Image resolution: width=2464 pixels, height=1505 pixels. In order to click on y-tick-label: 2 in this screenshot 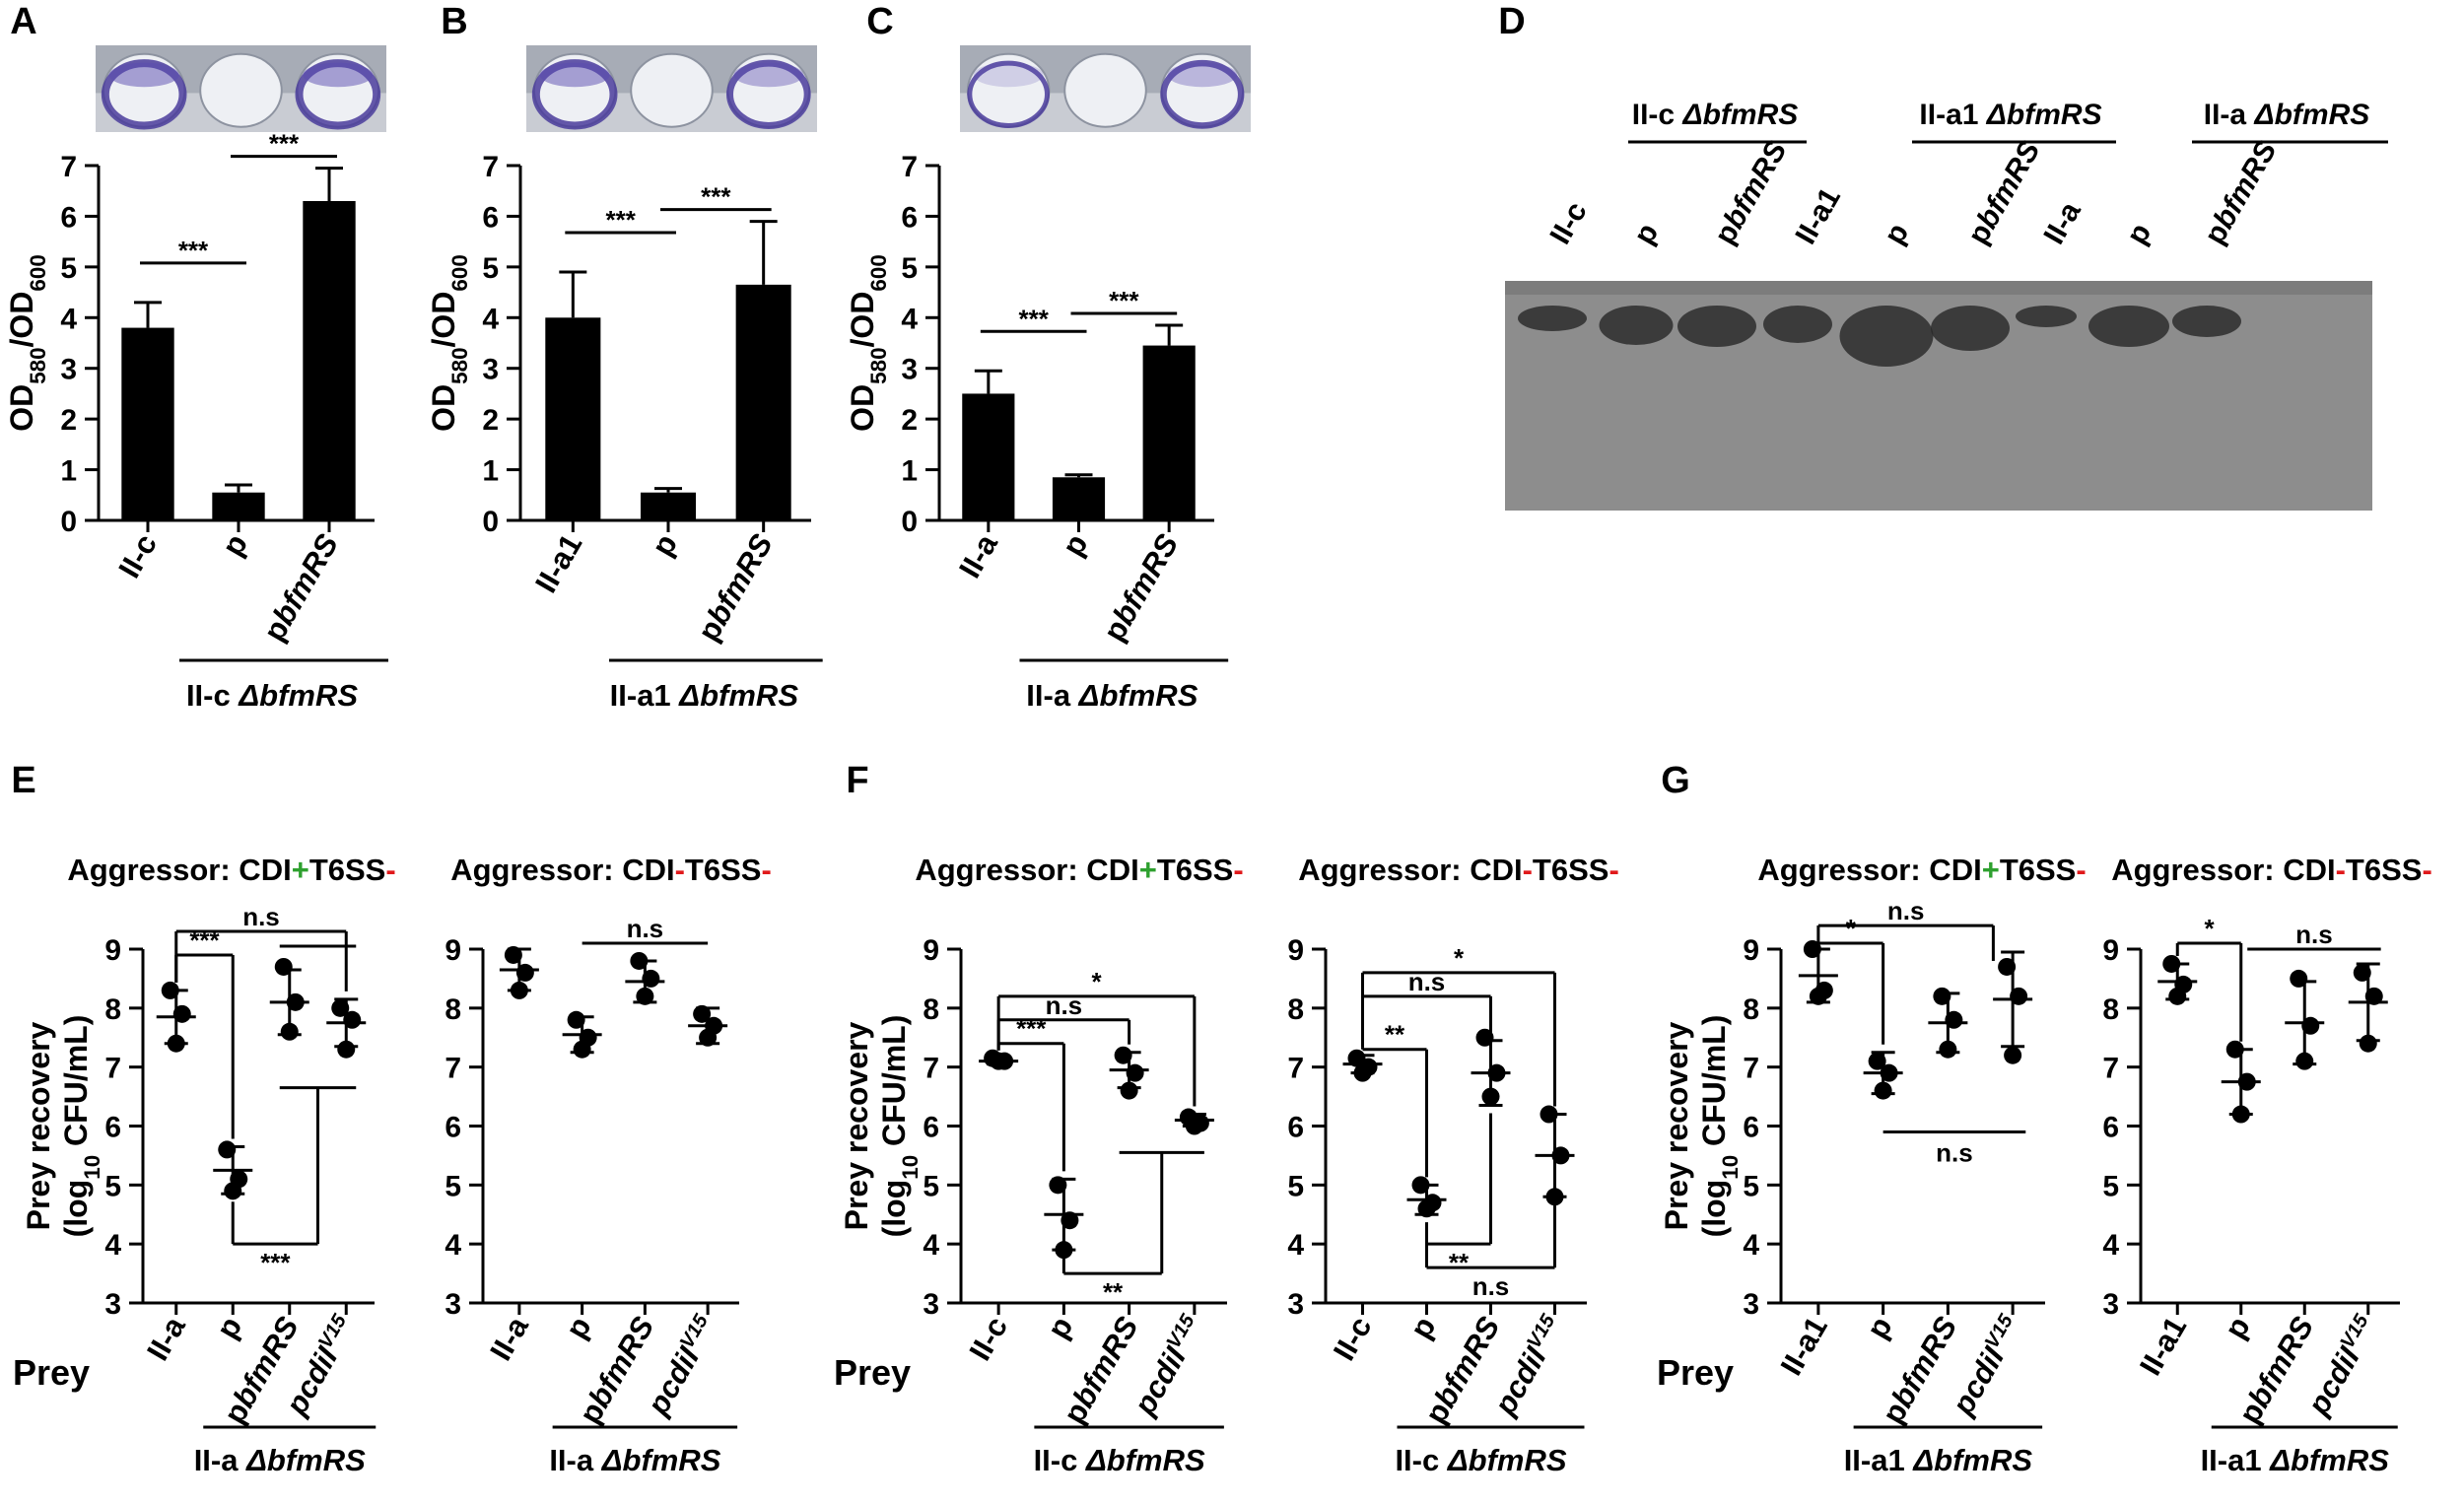, I will do `click(909, 420)`.